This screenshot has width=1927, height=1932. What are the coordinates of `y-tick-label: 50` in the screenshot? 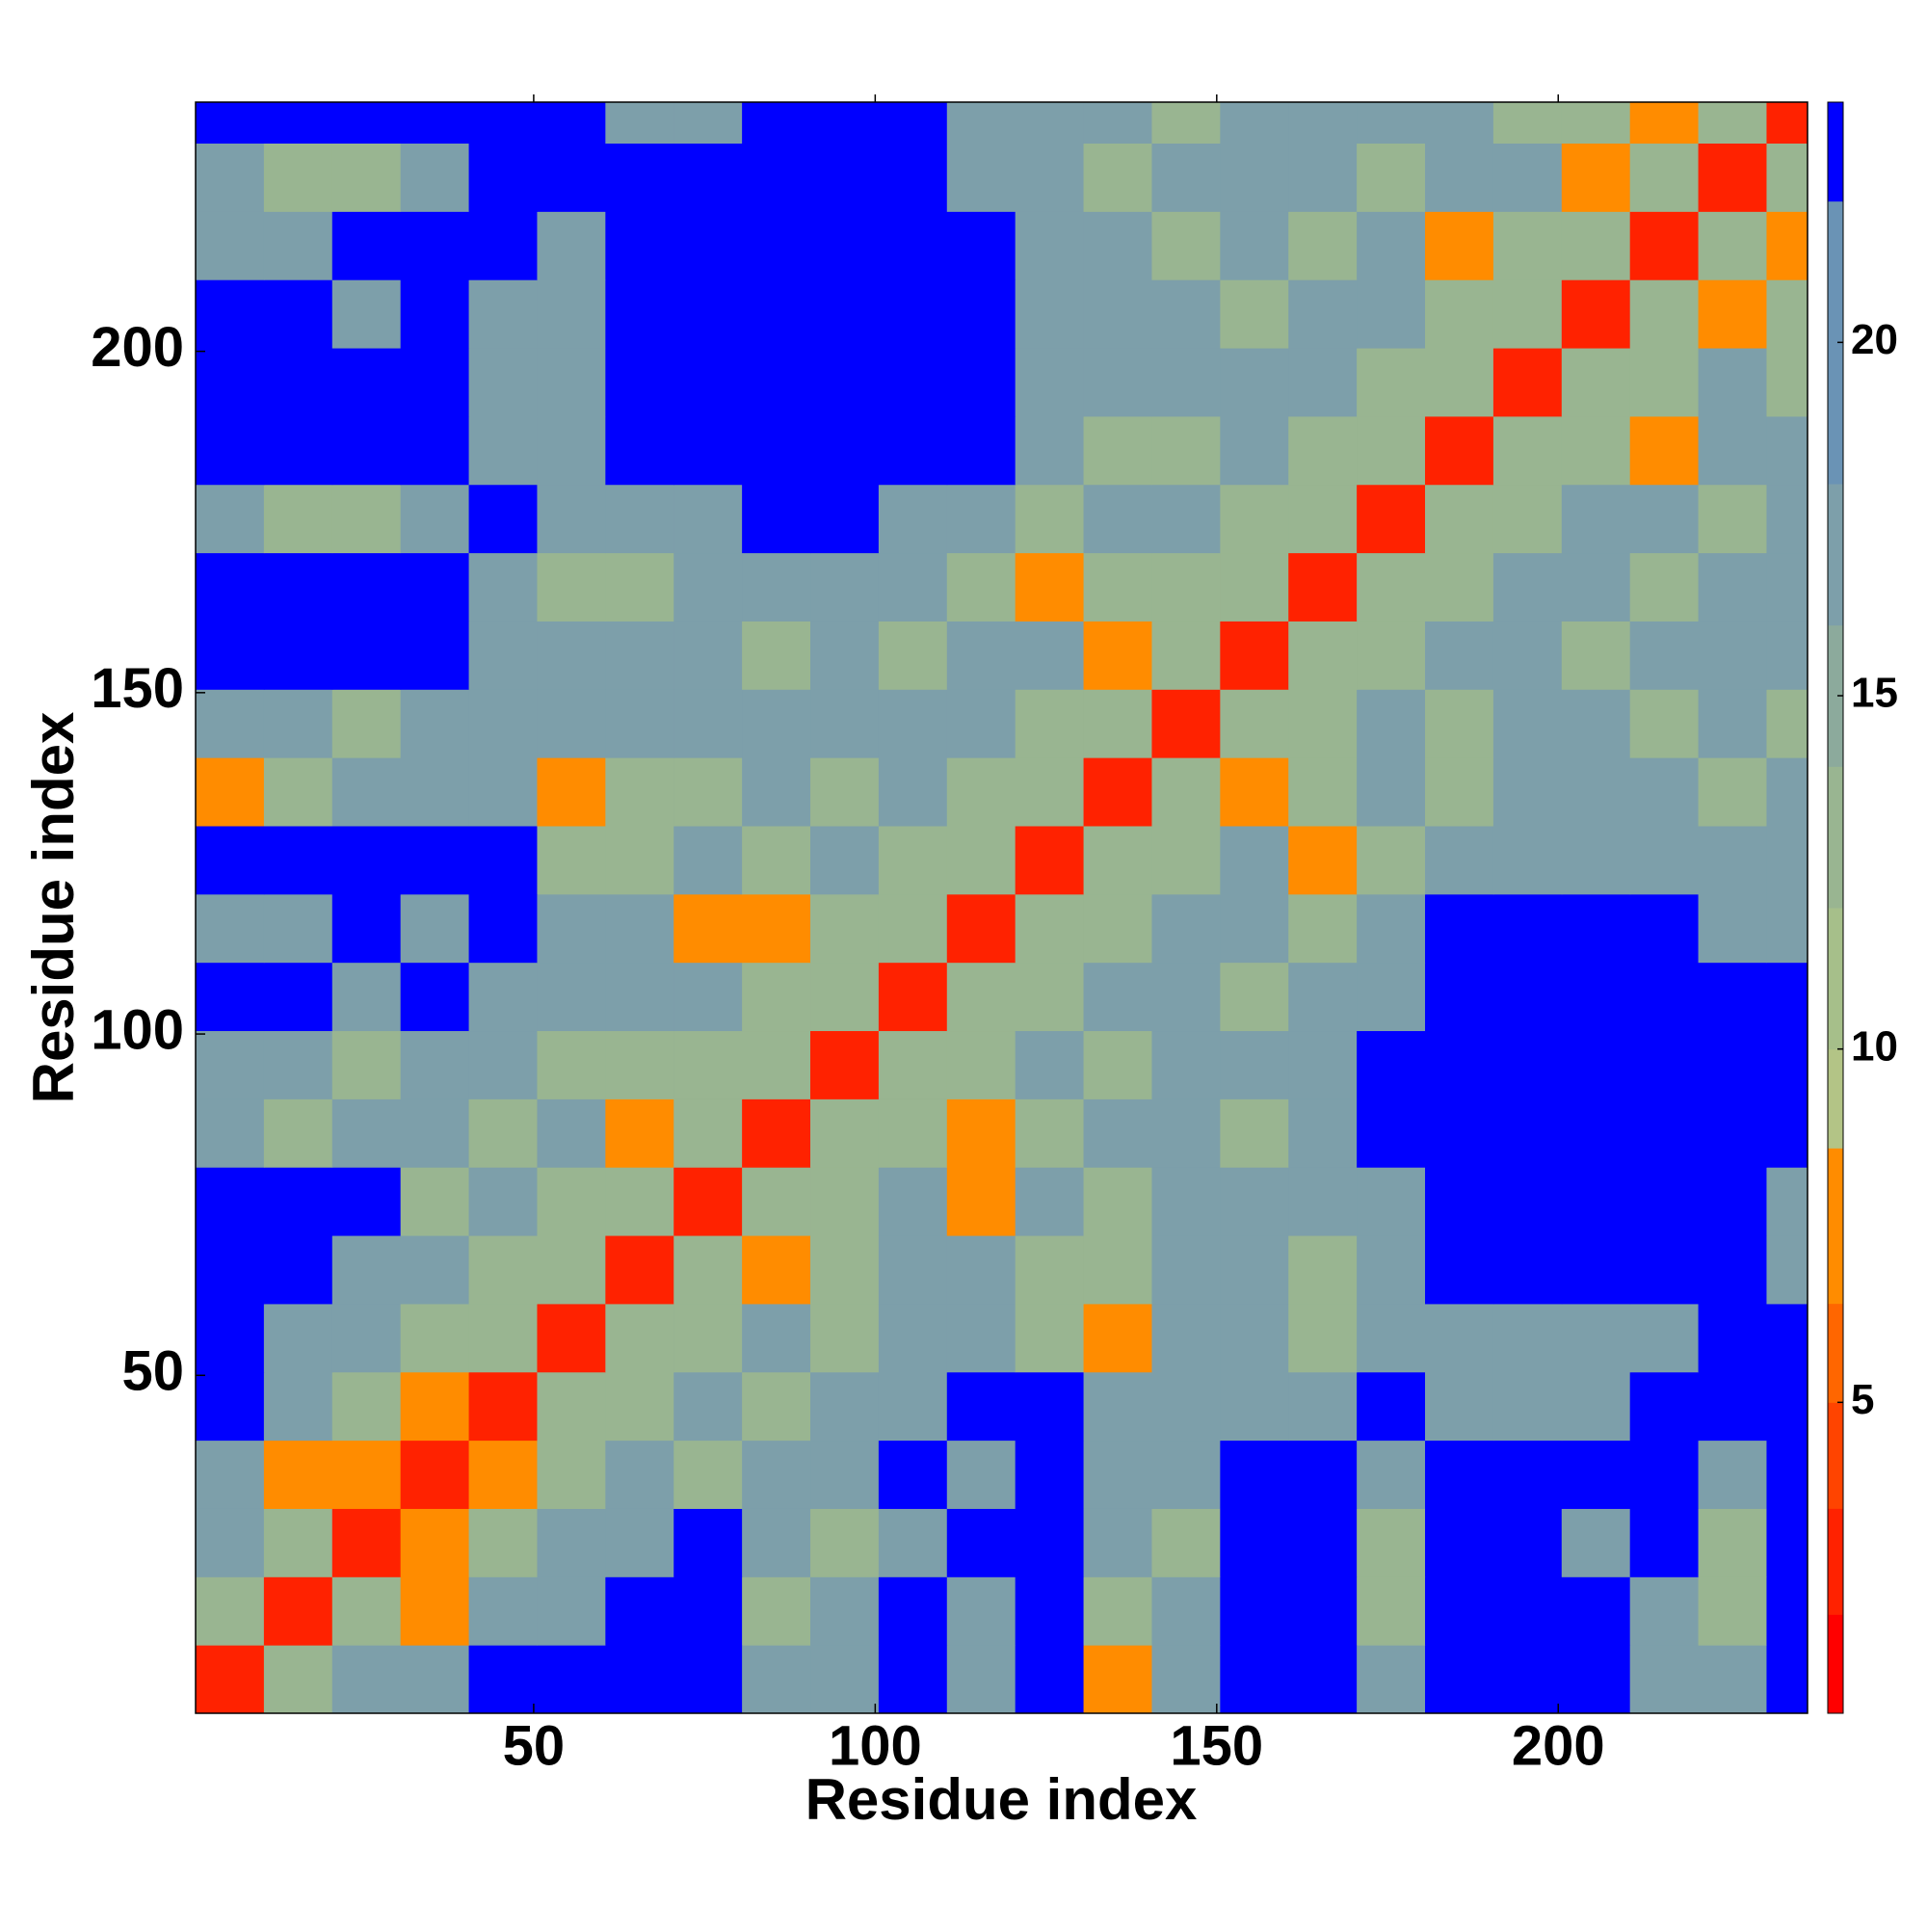 It's located at (152, 1371).